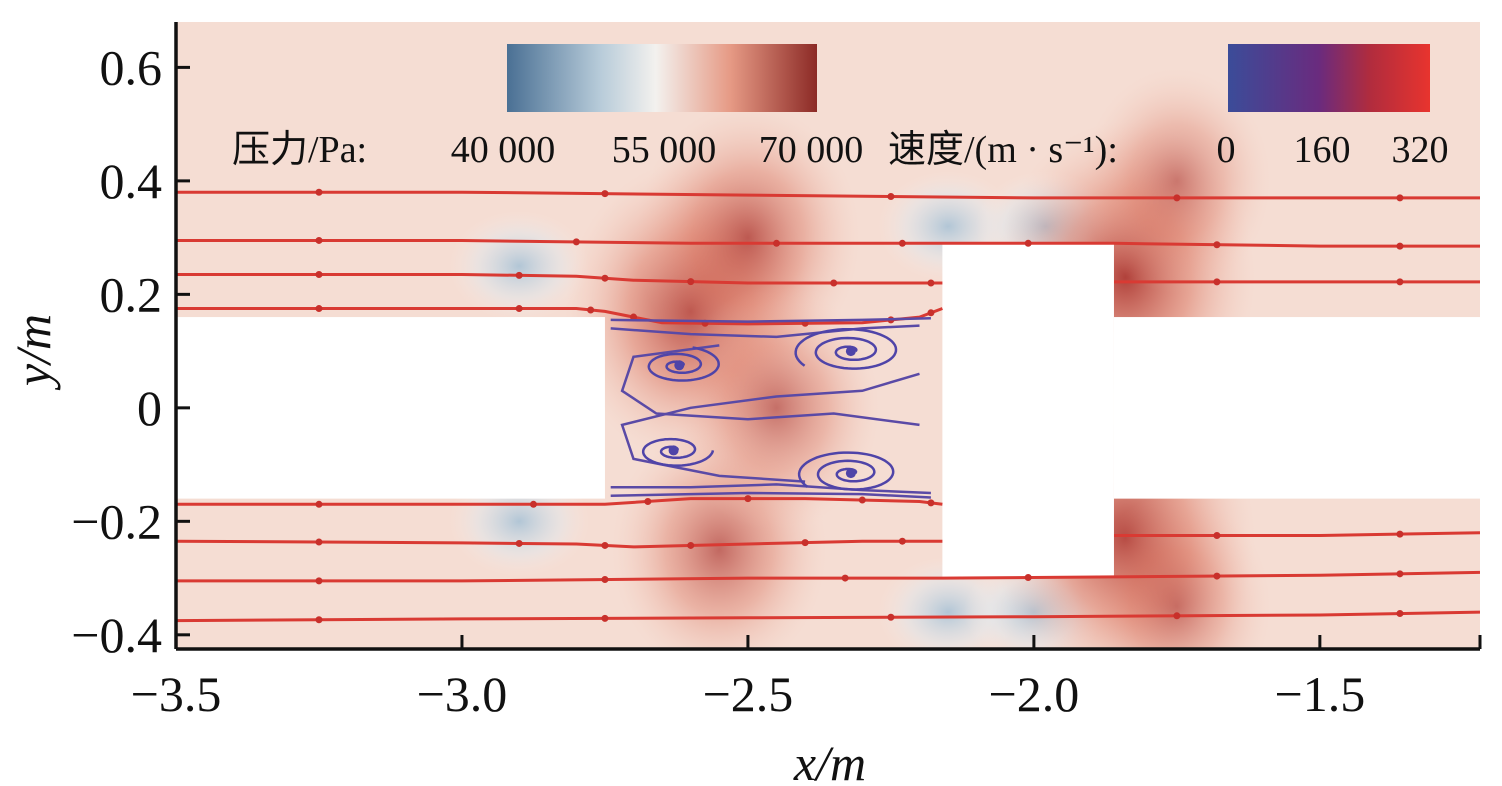  Describe the element at coordinates (176, 694) in the screenshot. I see `x-tick-label: −3.5` at that location.